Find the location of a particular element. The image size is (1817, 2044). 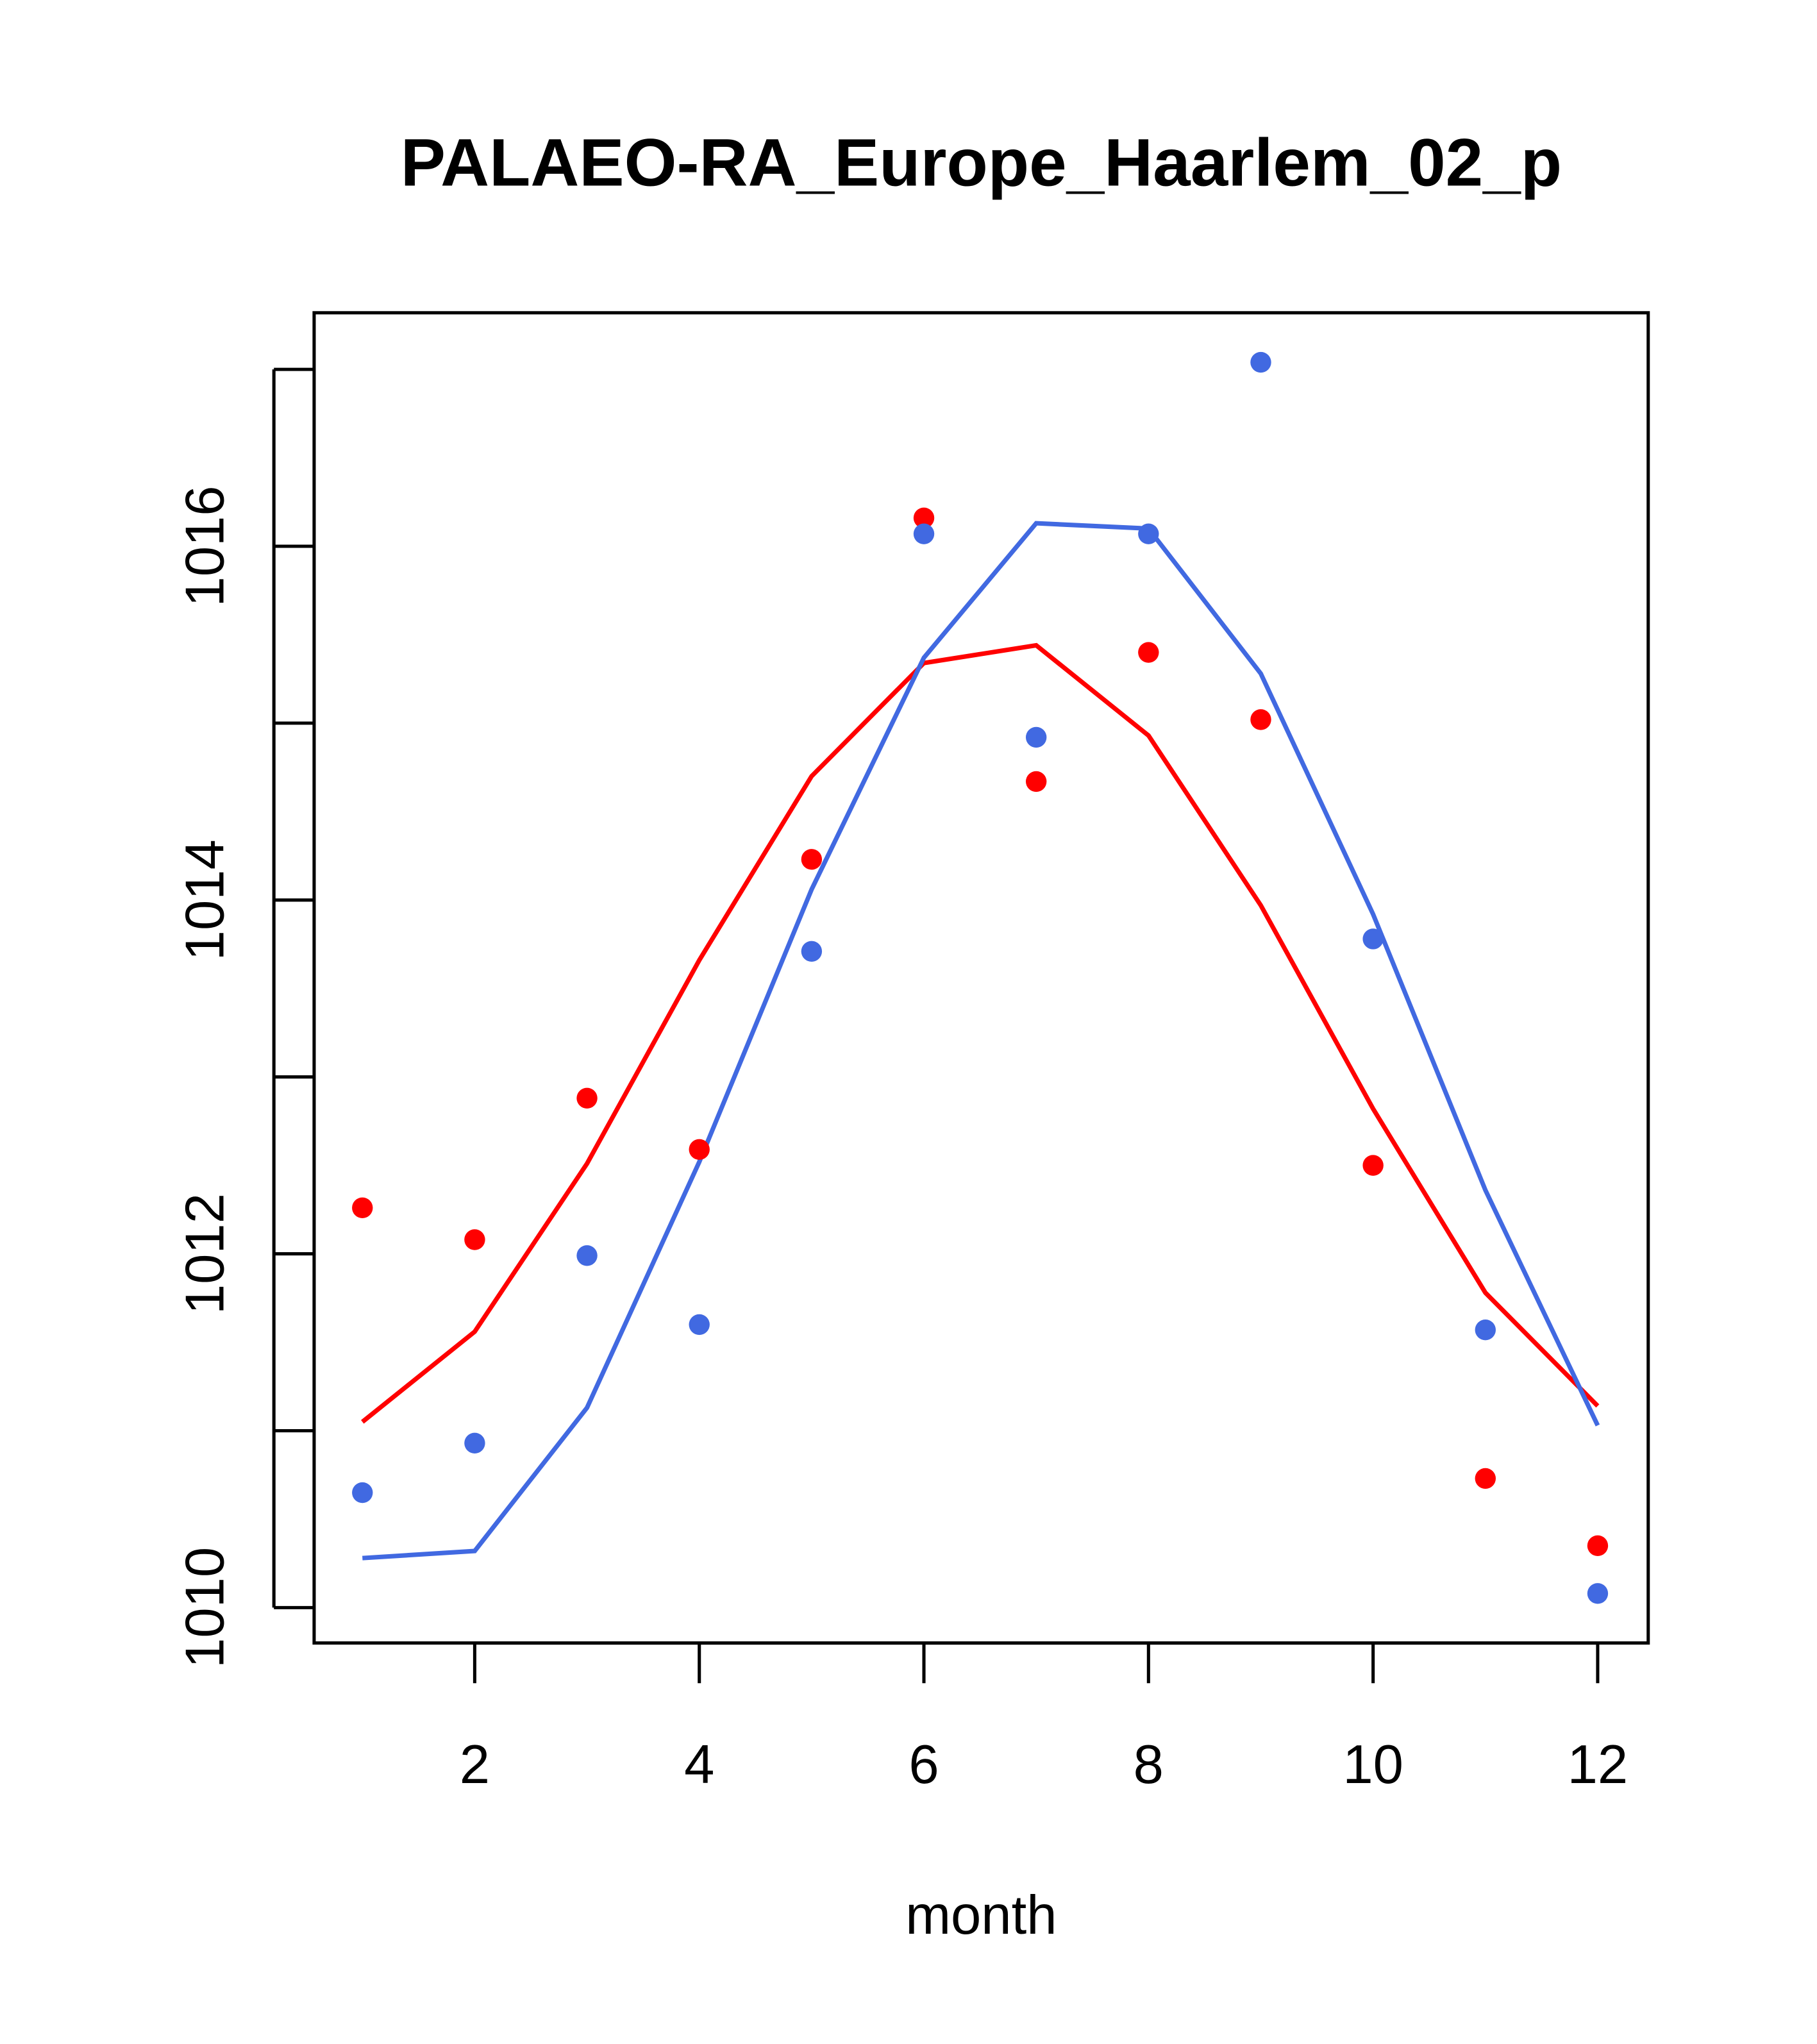

x-tick-label: 12 is located at coordinates (1598, 1764).